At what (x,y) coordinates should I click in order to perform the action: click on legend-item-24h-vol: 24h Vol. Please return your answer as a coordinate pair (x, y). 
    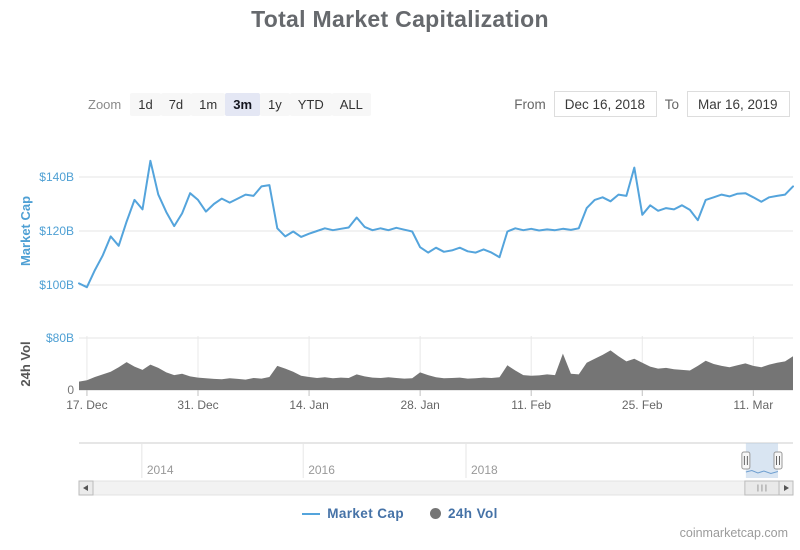
    Looking at the image, I should click on (463, 513).